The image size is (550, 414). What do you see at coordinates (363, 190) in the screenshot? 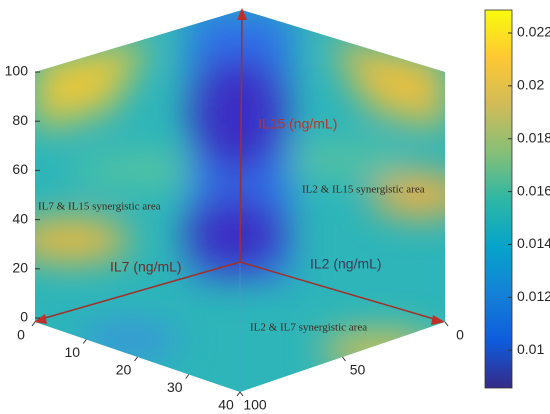
I see `annotation: IL2 & IL15 synergistic area` at bounding box center [363, 190].